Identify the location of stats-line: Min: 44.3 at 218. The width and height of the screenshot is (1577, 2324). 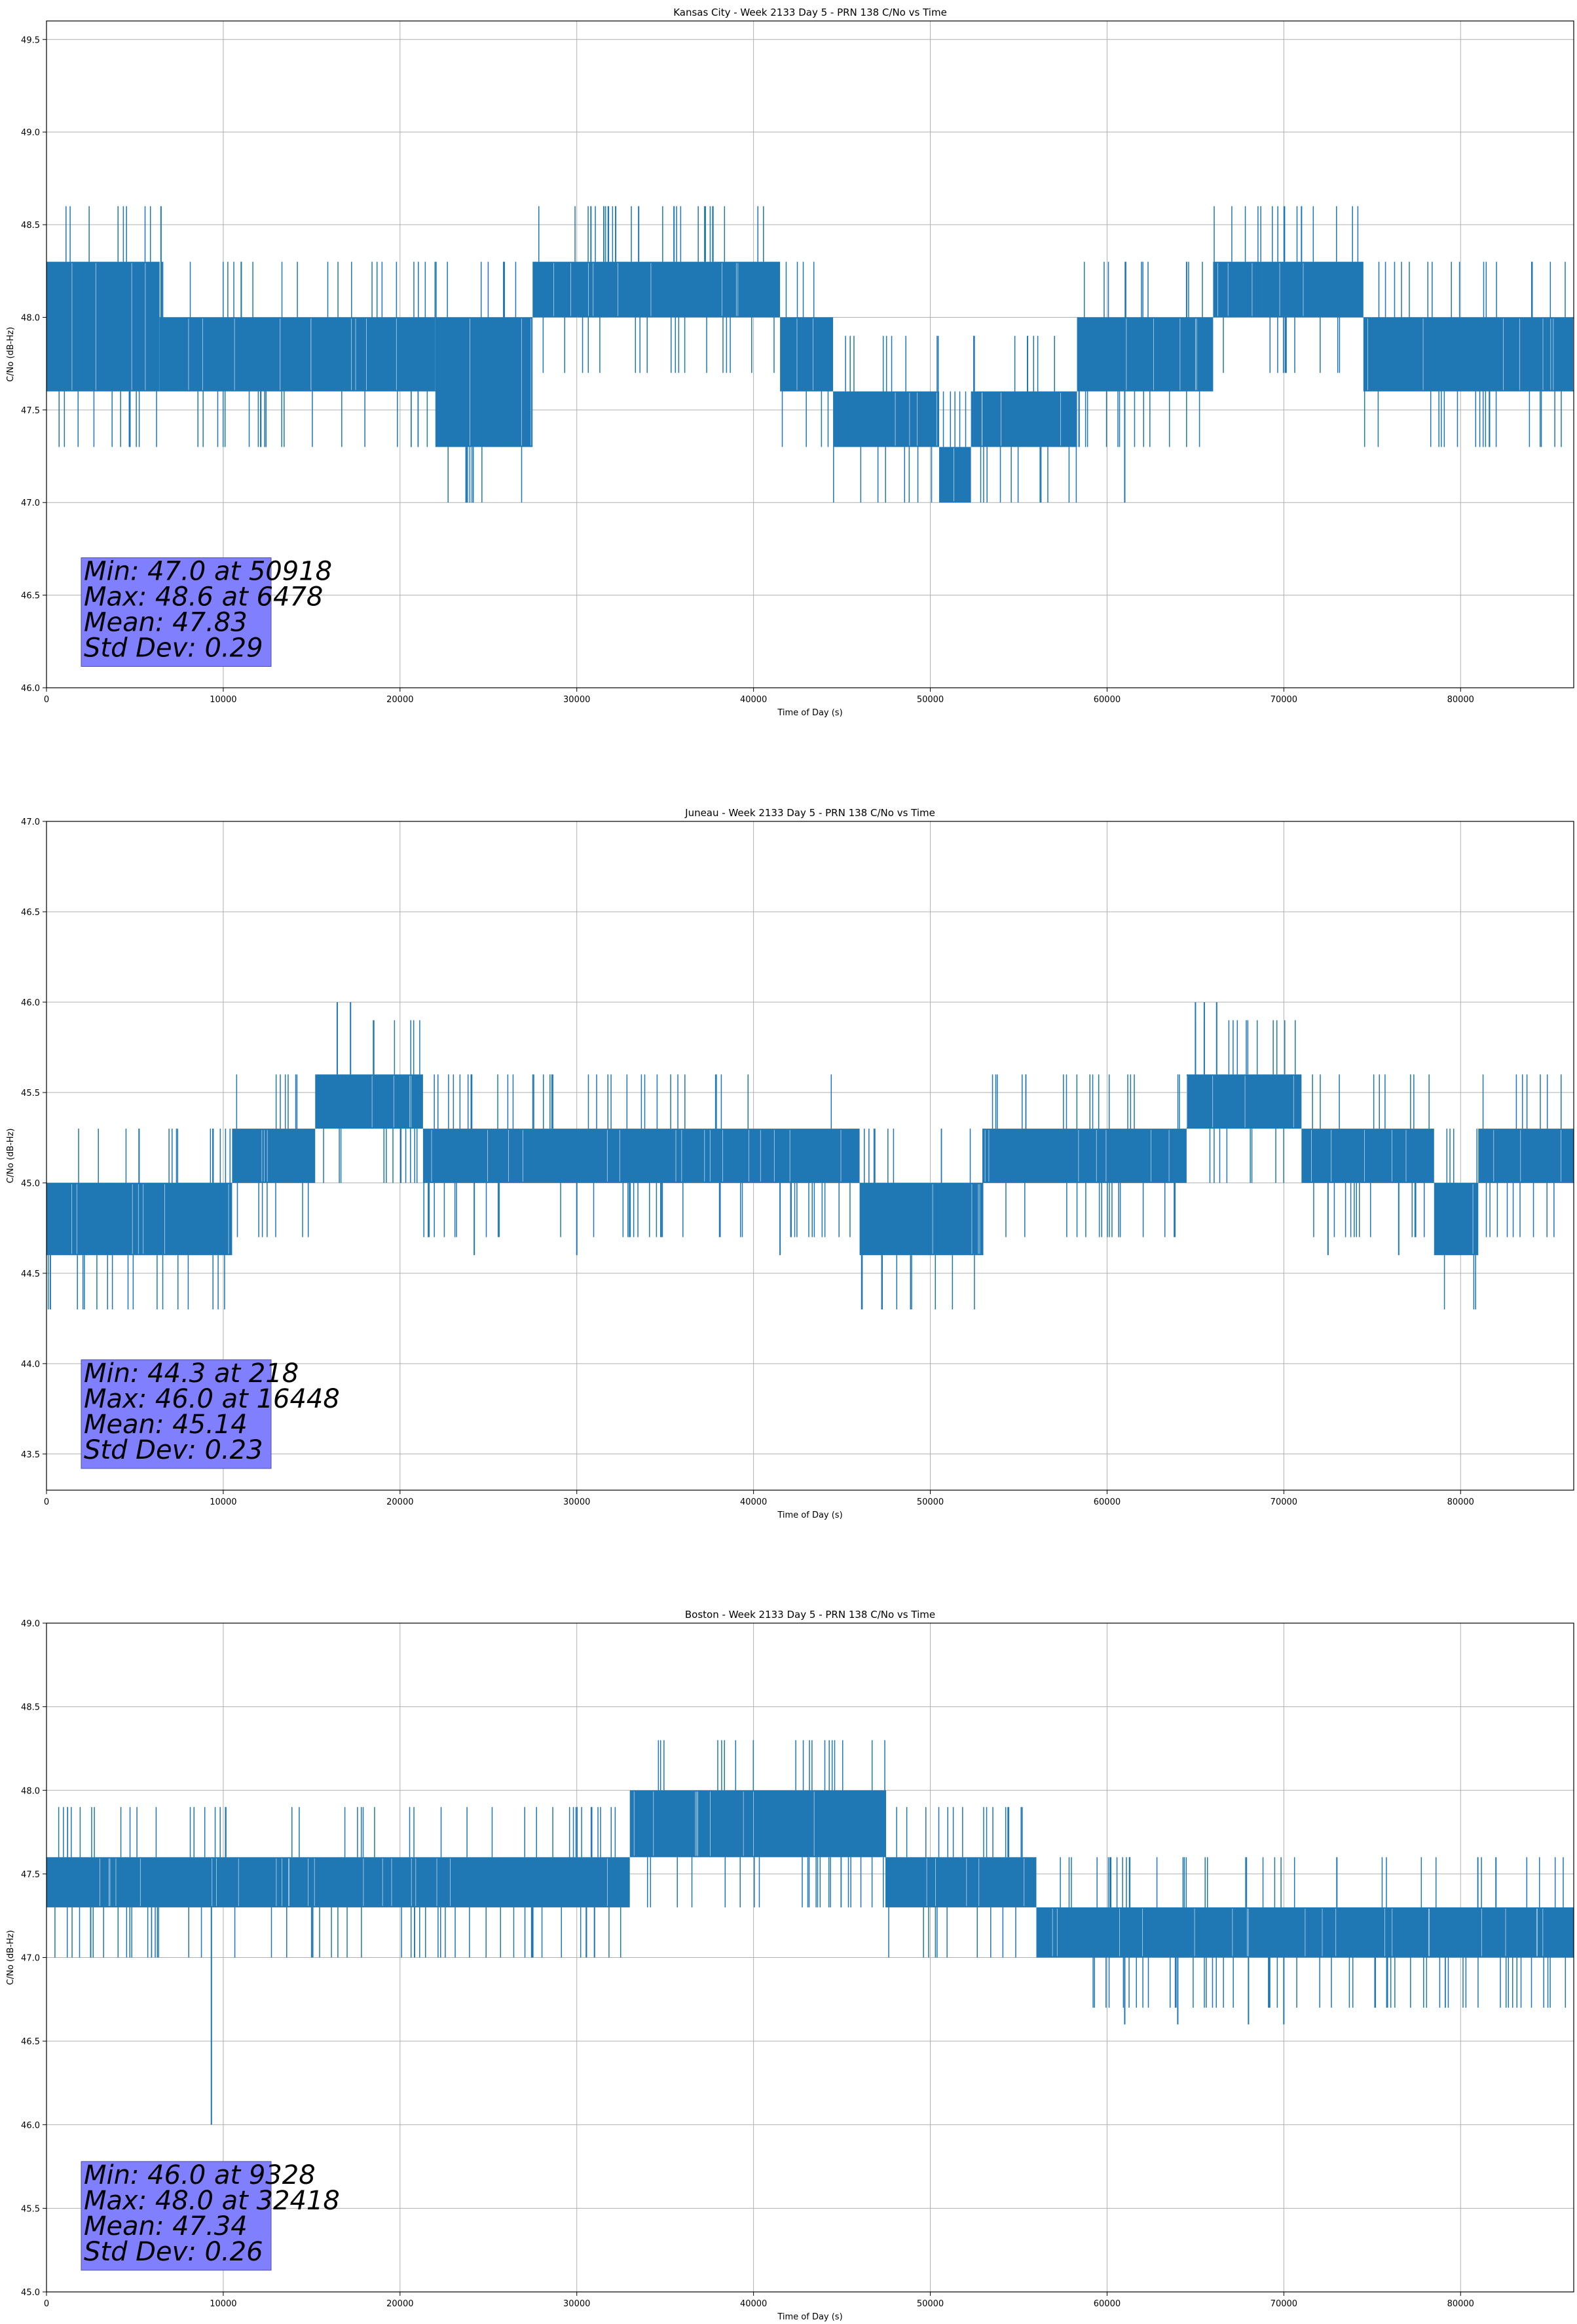
(191, 1374).